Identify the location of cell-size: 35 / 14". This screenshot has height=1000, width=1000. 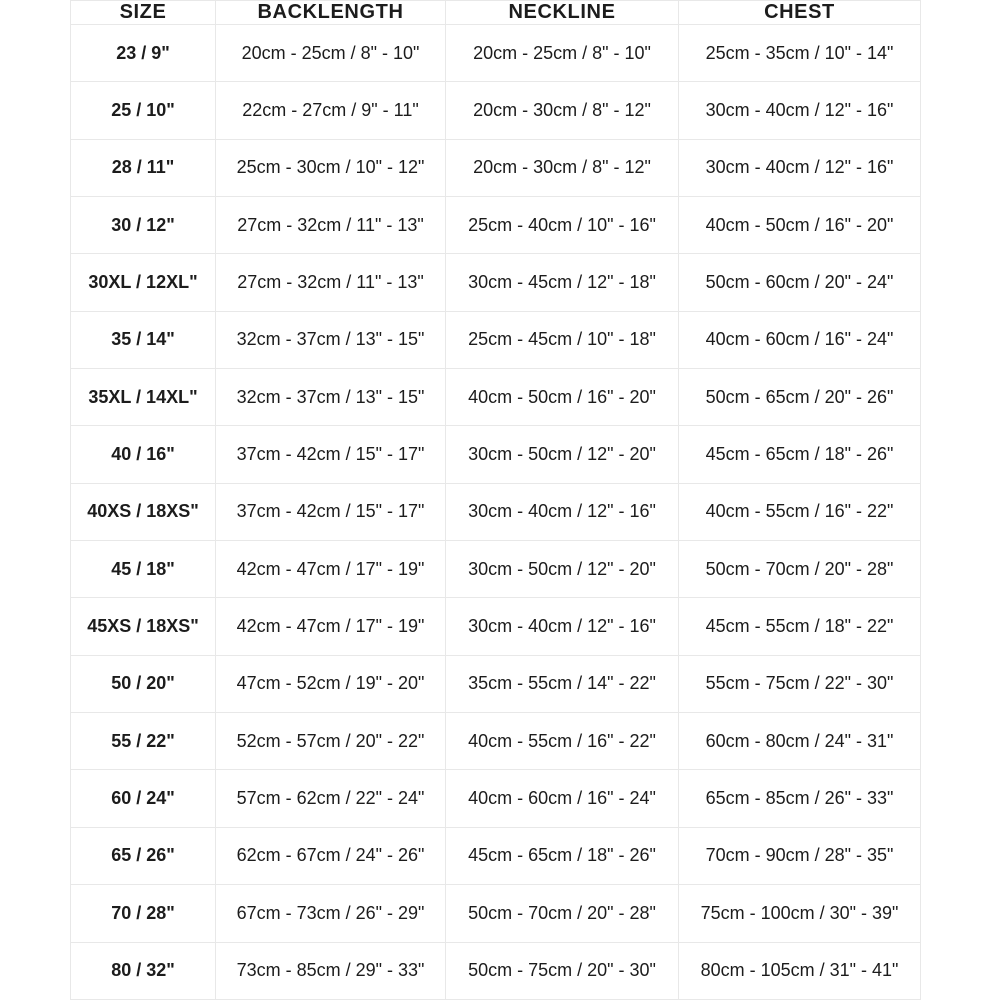
(143, 340).